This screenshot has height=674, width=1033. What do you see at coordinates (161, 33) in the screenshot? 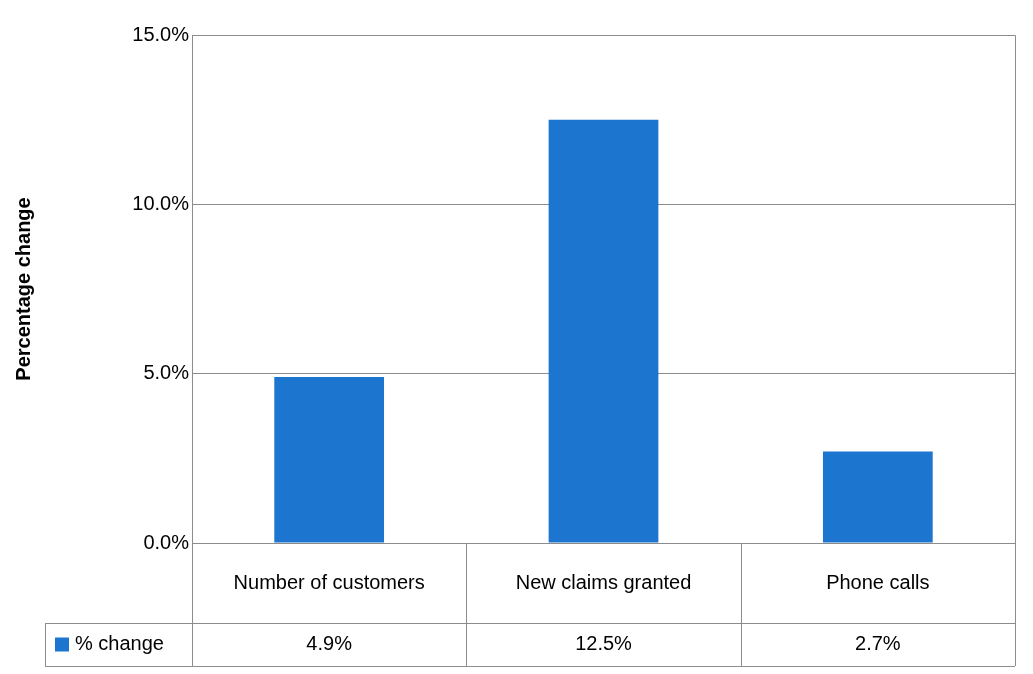
I see `y-tick-label: 15.0%` at bounding box center [161, 33].